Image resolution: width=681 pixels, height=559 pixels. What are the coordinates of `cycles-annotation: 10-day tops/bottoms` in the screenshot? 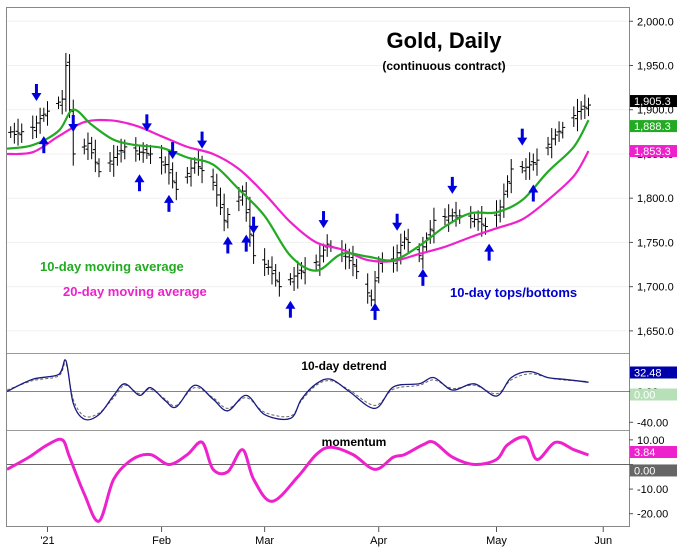 It's located at (513, 292).